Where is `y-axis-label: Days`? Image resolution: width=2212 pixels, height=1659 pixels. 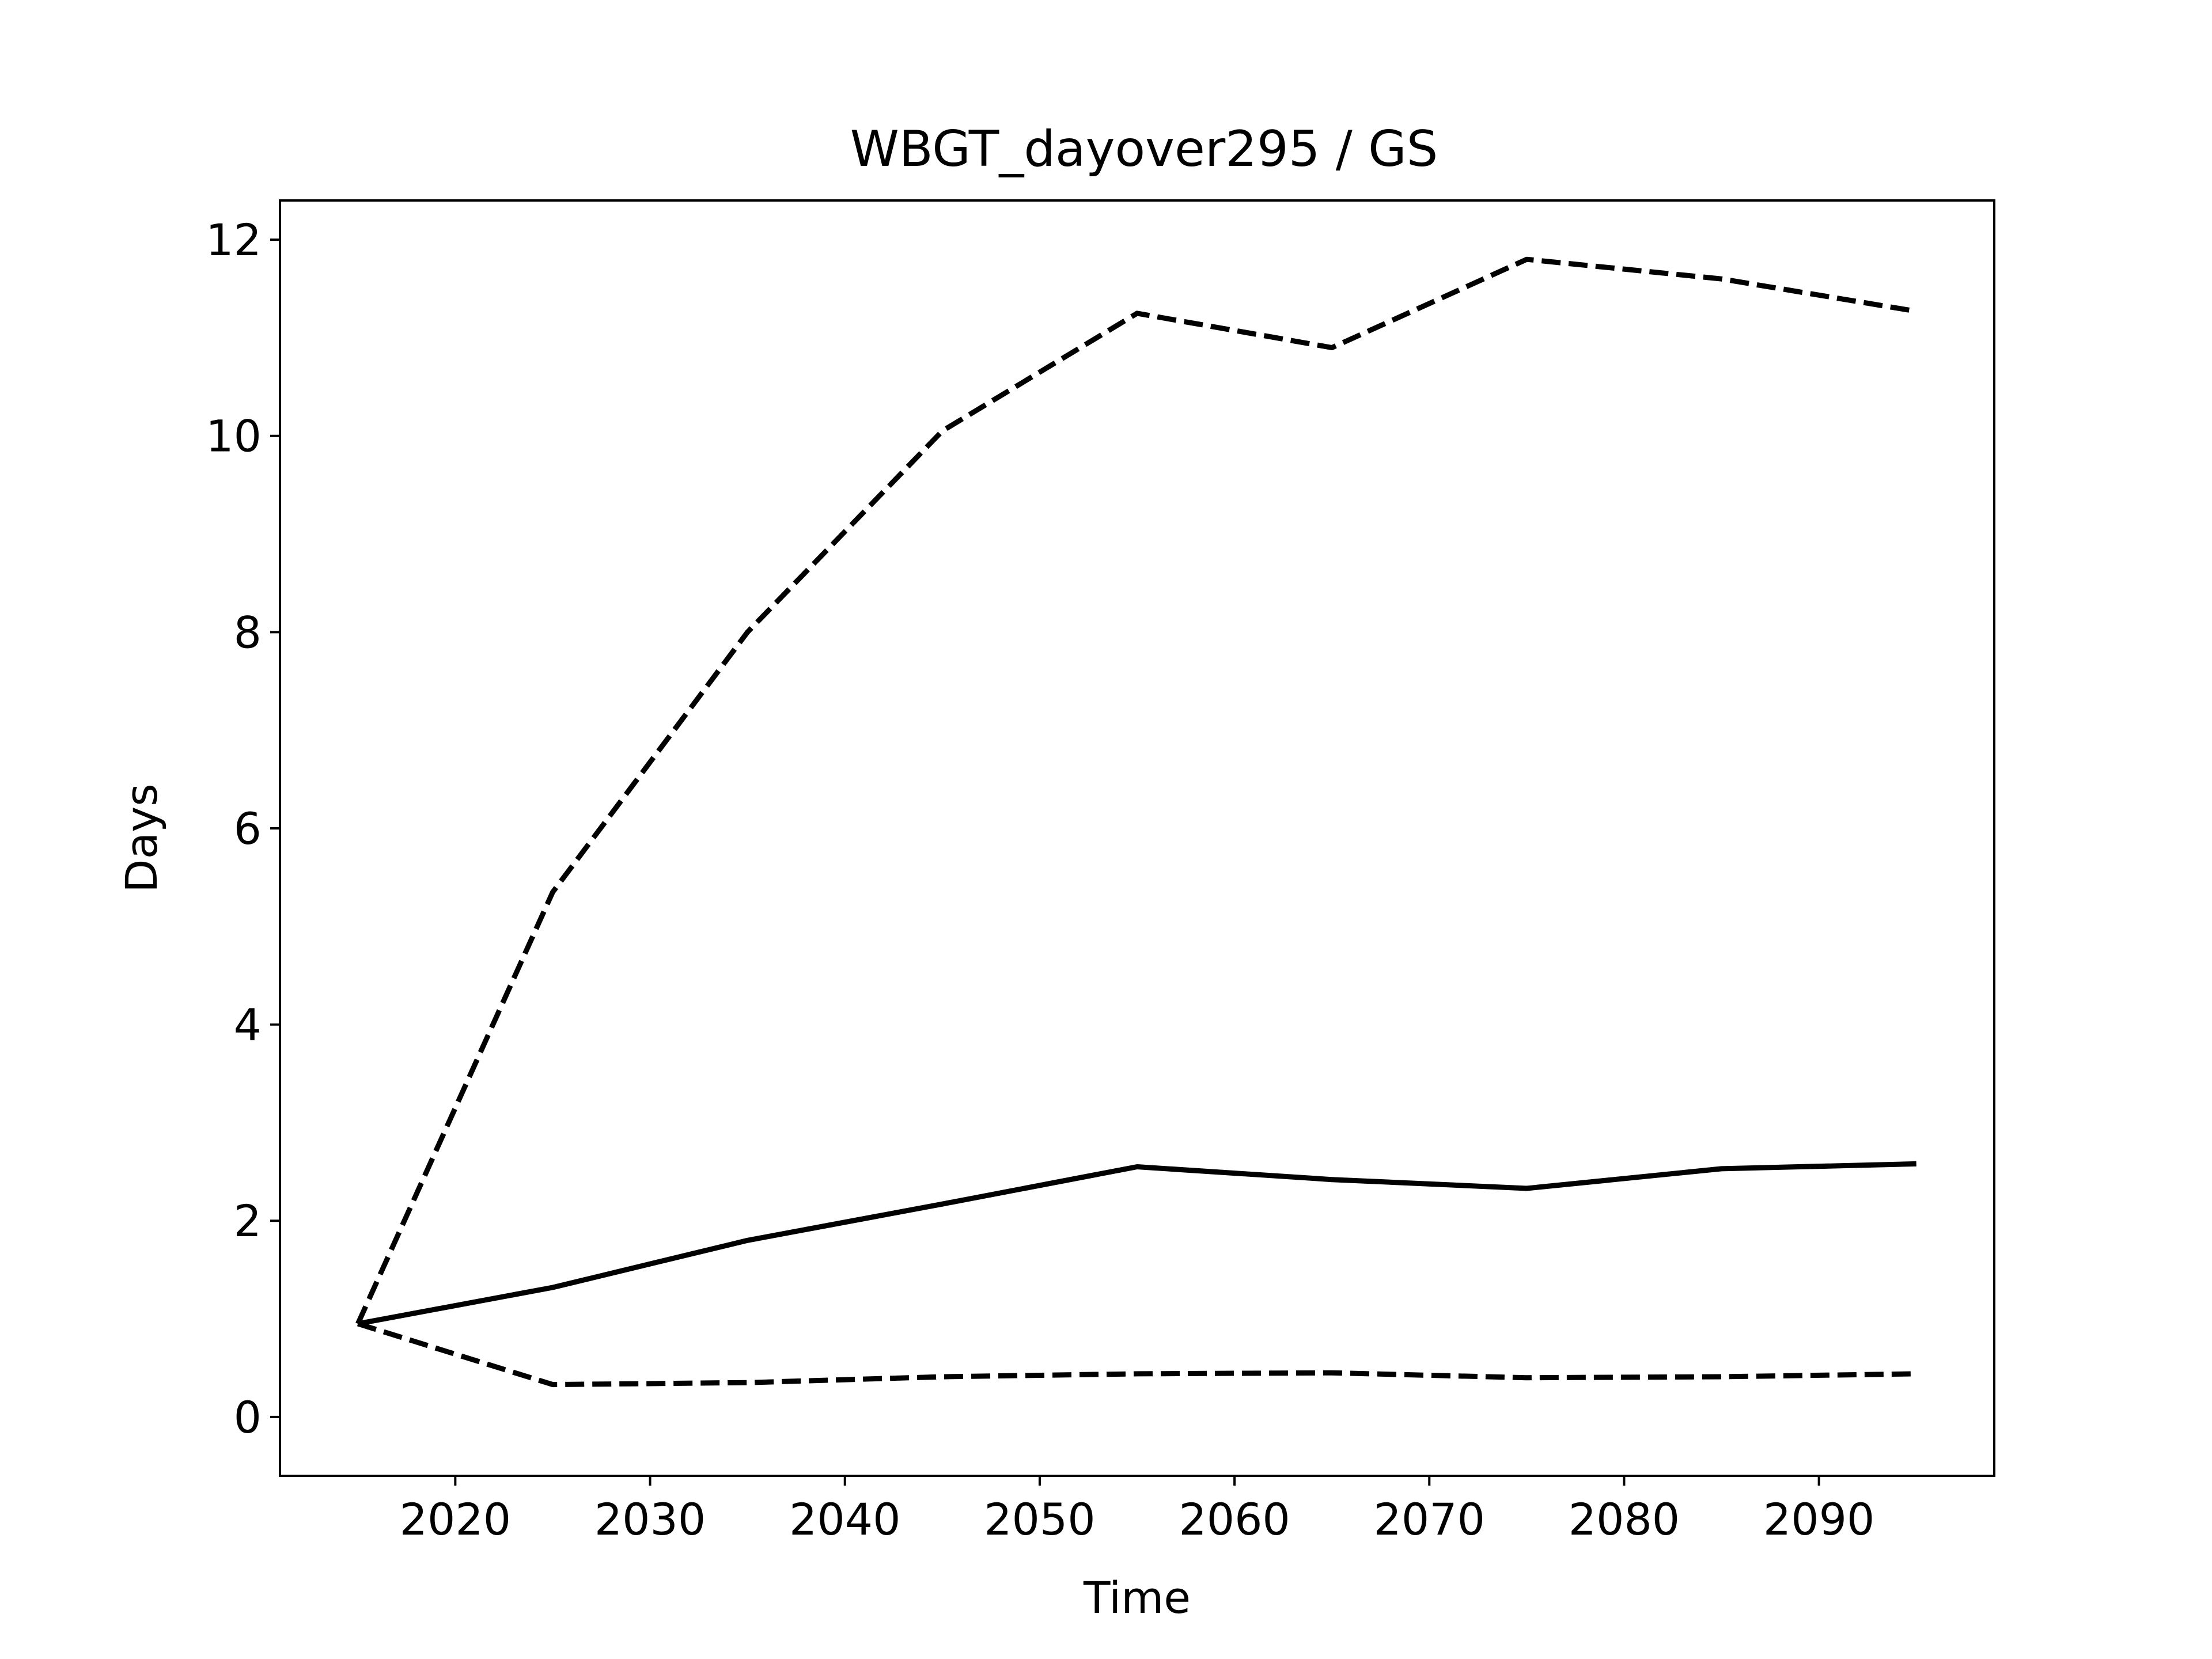
y-axis-label: Days is located at coordinates (141, 838).